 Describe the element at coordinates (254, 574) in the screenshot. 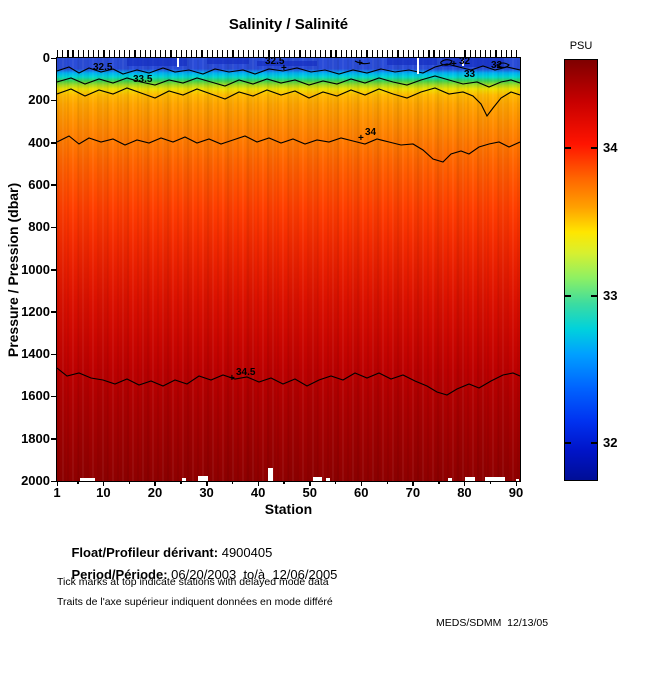

I see `period-value: 06/20/2003 to/à 12/06/2005` at that location.